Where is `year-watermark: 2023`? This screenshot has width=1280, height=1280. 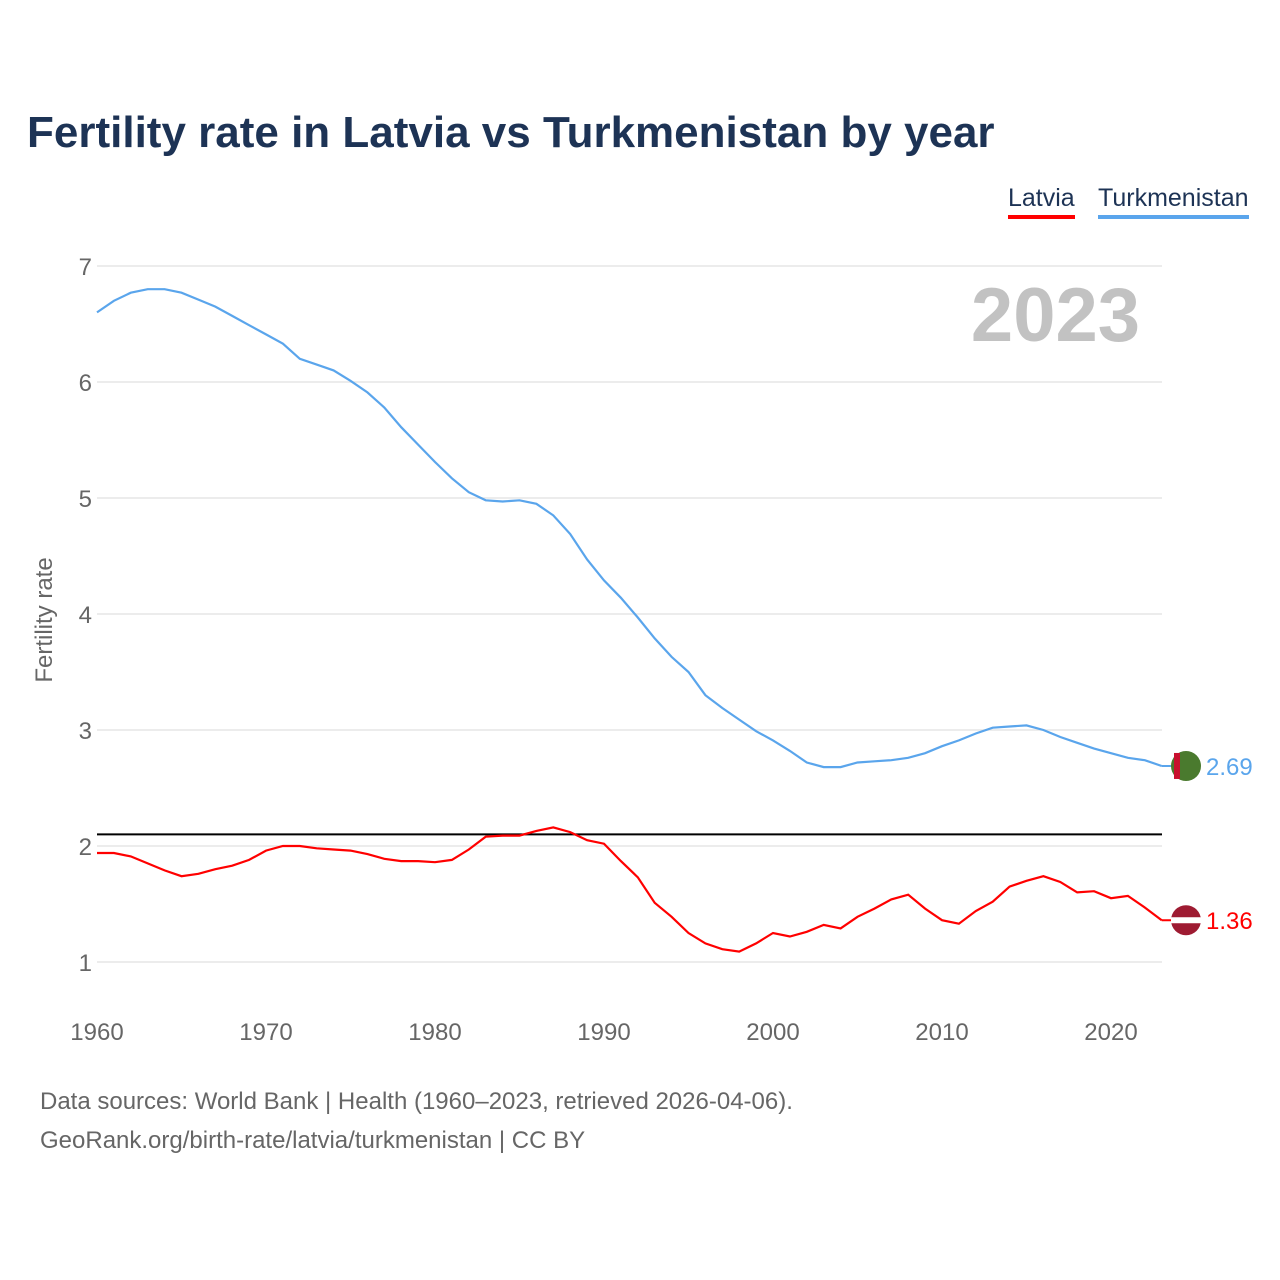
year-watermark: 2023 is located at coordinates (1055, 315).